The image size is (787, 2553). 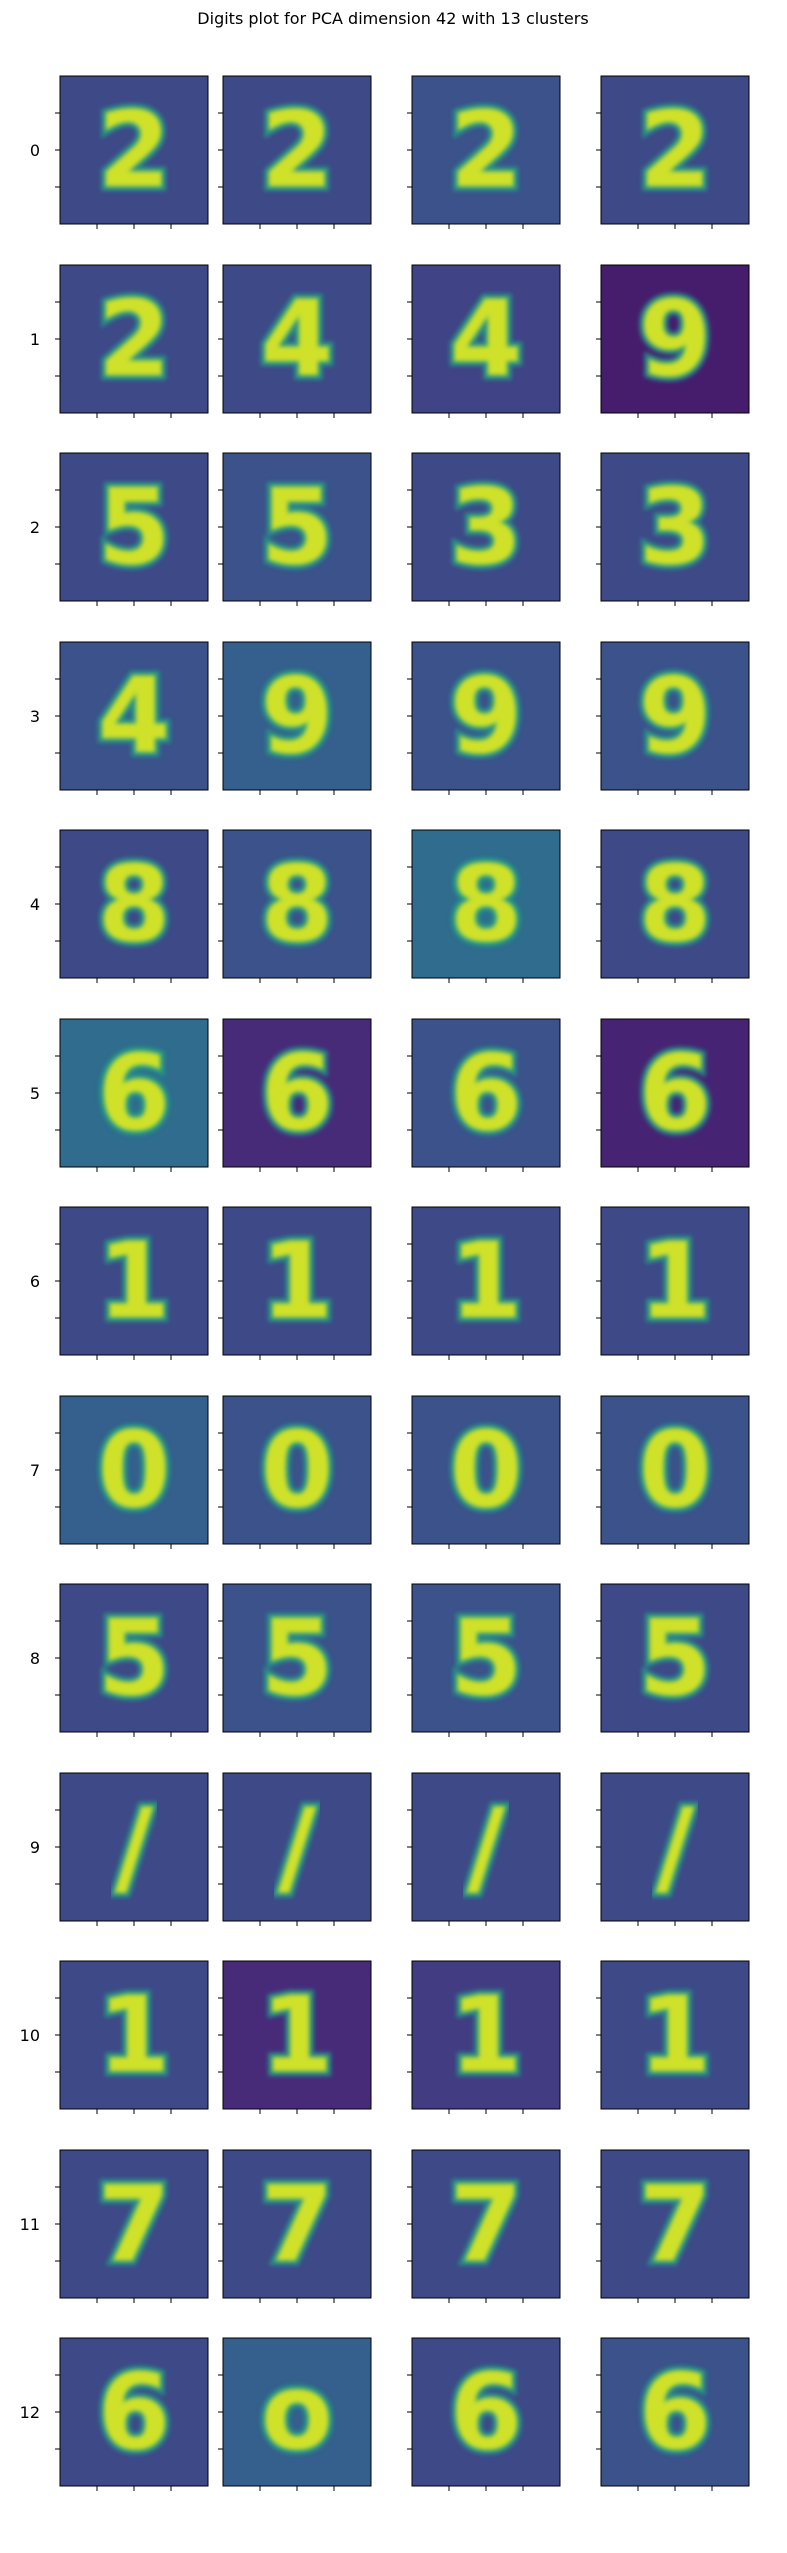 I want to click on row-label: 1, so click(x=35, y=339).